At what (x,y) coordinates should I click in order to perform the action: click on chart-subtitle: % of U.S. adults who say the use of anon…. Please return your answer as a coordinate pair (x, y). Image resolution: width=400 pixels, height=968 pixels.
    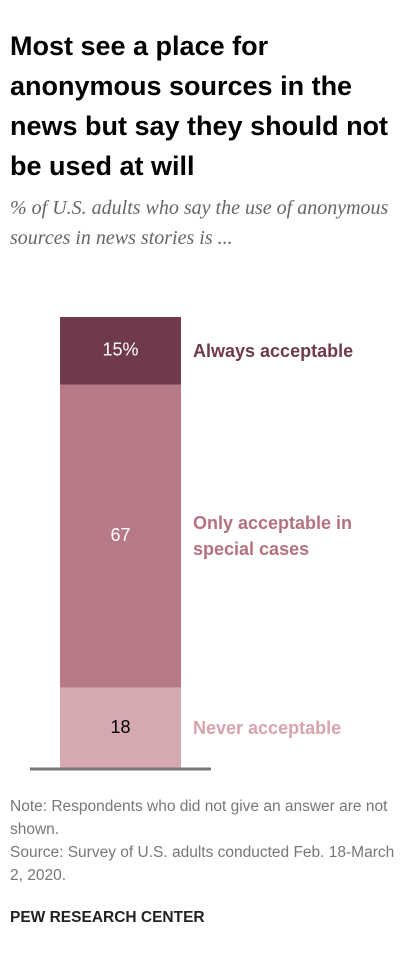
    Looking at the image, I should click on (199, 223).